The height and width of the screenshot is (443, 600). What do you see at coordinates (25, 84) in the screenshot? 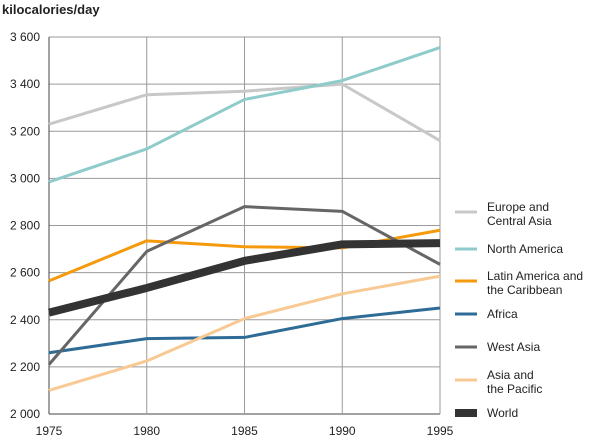
I see `y-tick-label: 3 400` at bounding box center [25, 84].